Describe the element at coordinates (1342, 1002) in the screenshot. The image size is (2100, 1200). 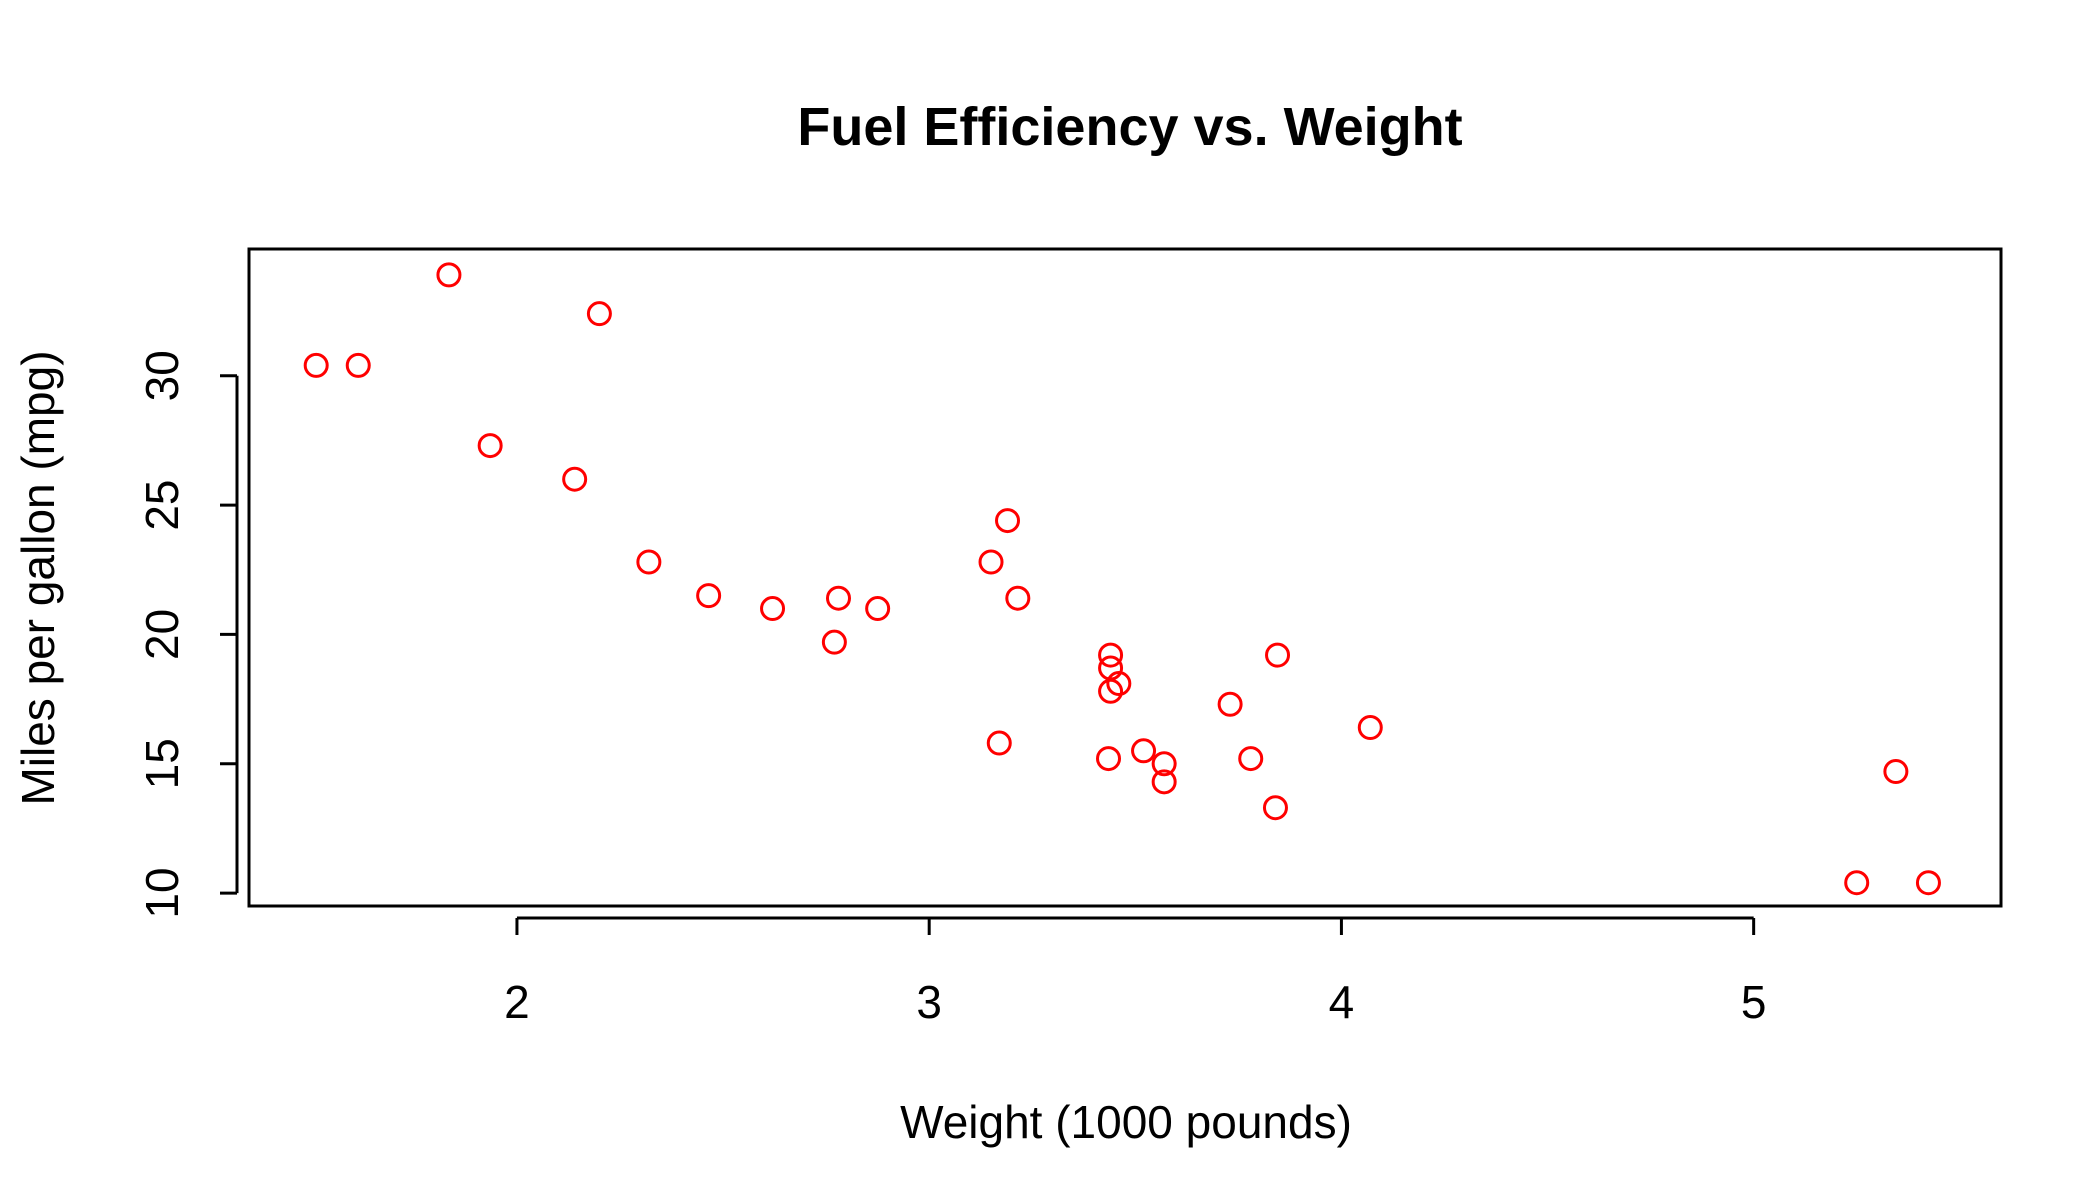
I see `x-tick-label: 4` at that location.